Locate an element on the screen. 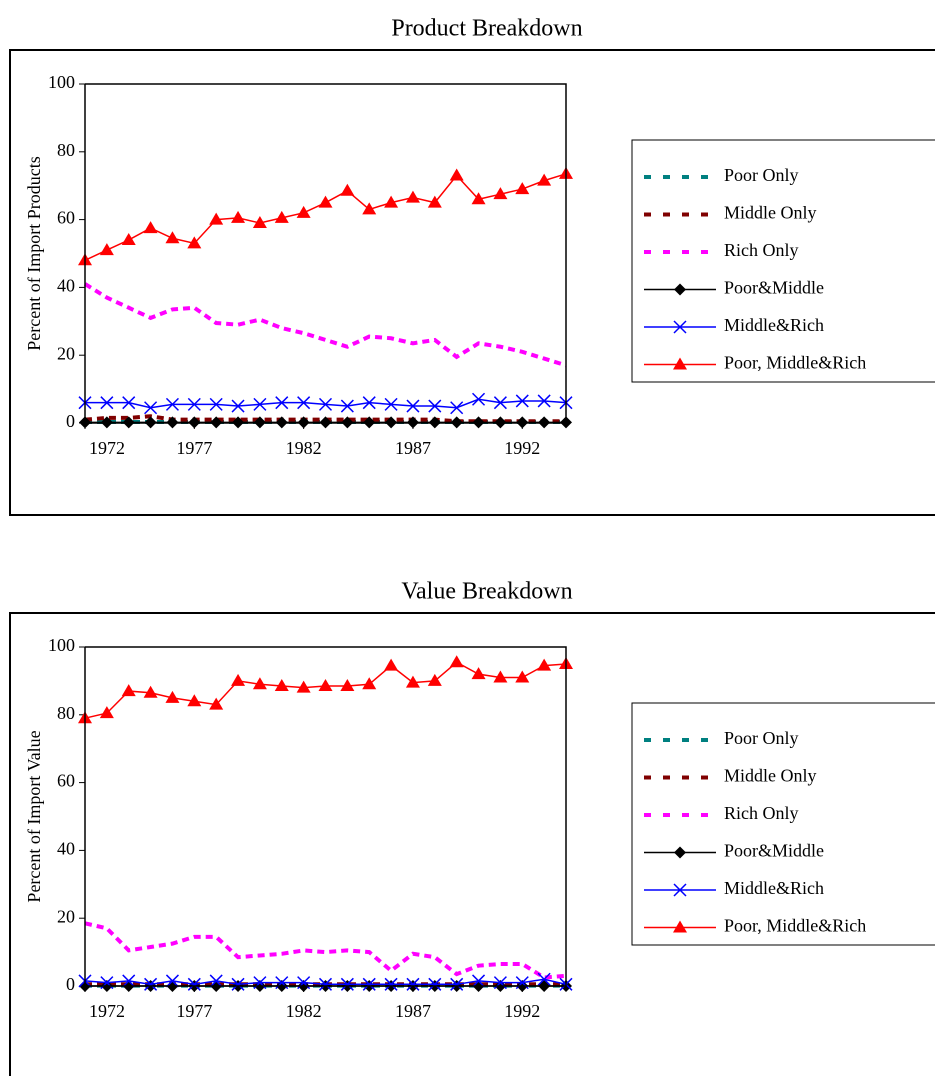  legend-box is located at coordinates (783, 824).